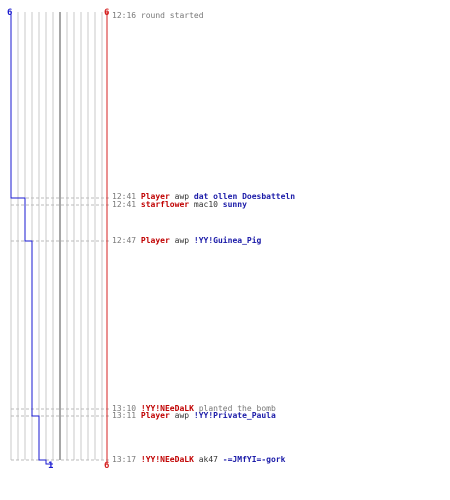 The image size is (450, 500). I want to click on event-row: 13:17 !YY!NEeDaLK ak47 -=JMfYI=-gork, so click(198, 460).